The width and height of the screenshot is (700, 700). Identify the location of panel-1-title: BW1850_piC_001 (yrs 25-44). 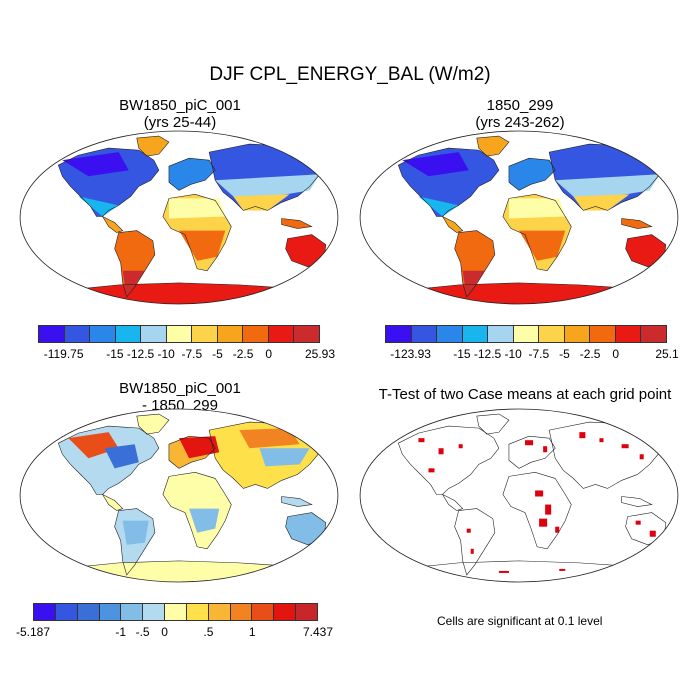
(180, 114).